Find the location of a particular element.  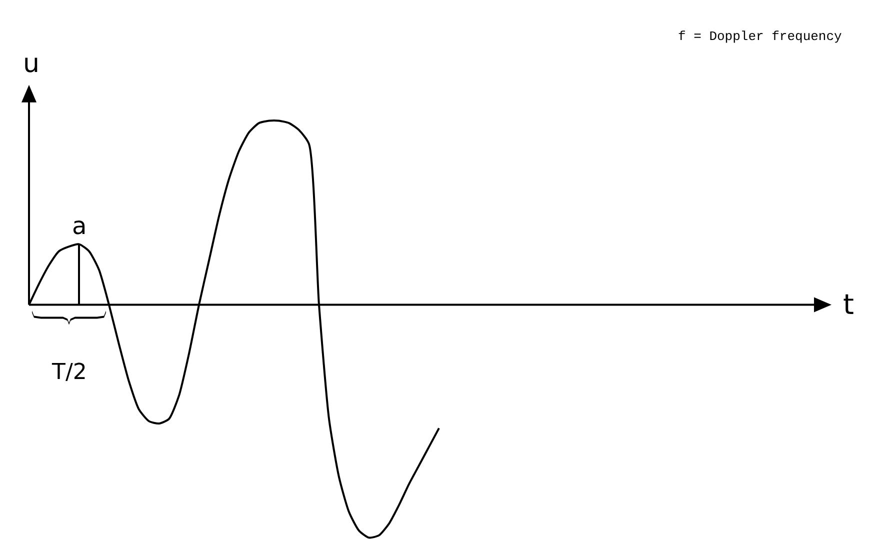

annotation: a is located at coordinates (79, 226).